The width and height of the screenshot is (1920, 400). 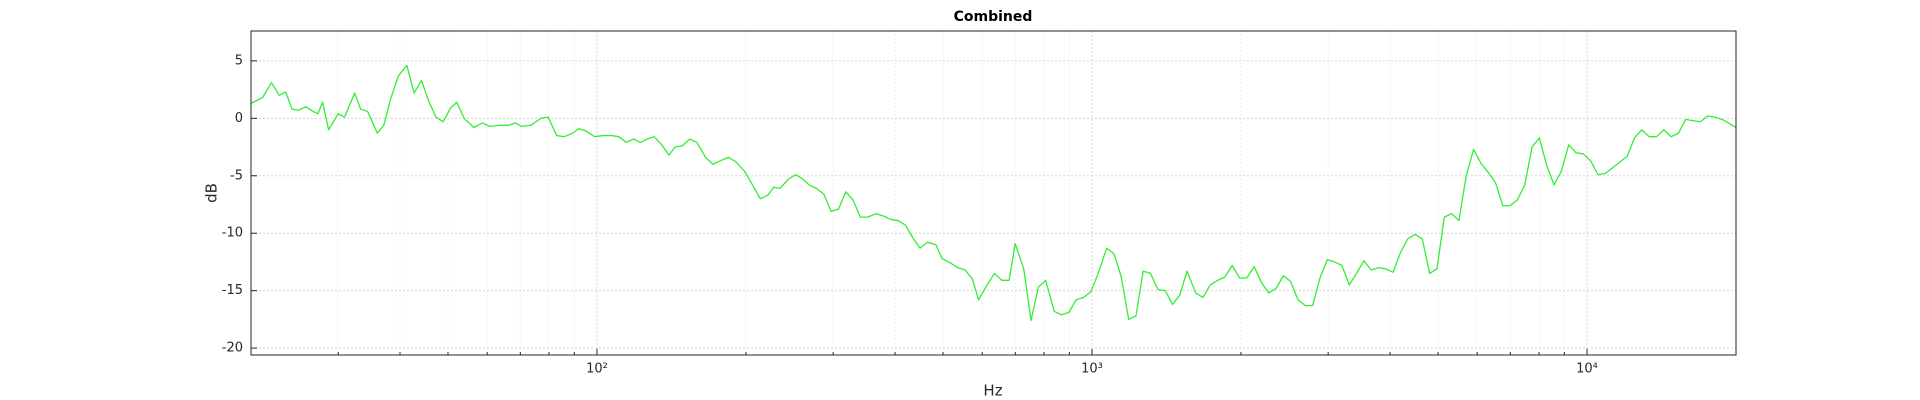 What do you see at coordinates (239, 60) in the screenshot?
I see `y-tick-label: 5` at bounding box center [239, 60].